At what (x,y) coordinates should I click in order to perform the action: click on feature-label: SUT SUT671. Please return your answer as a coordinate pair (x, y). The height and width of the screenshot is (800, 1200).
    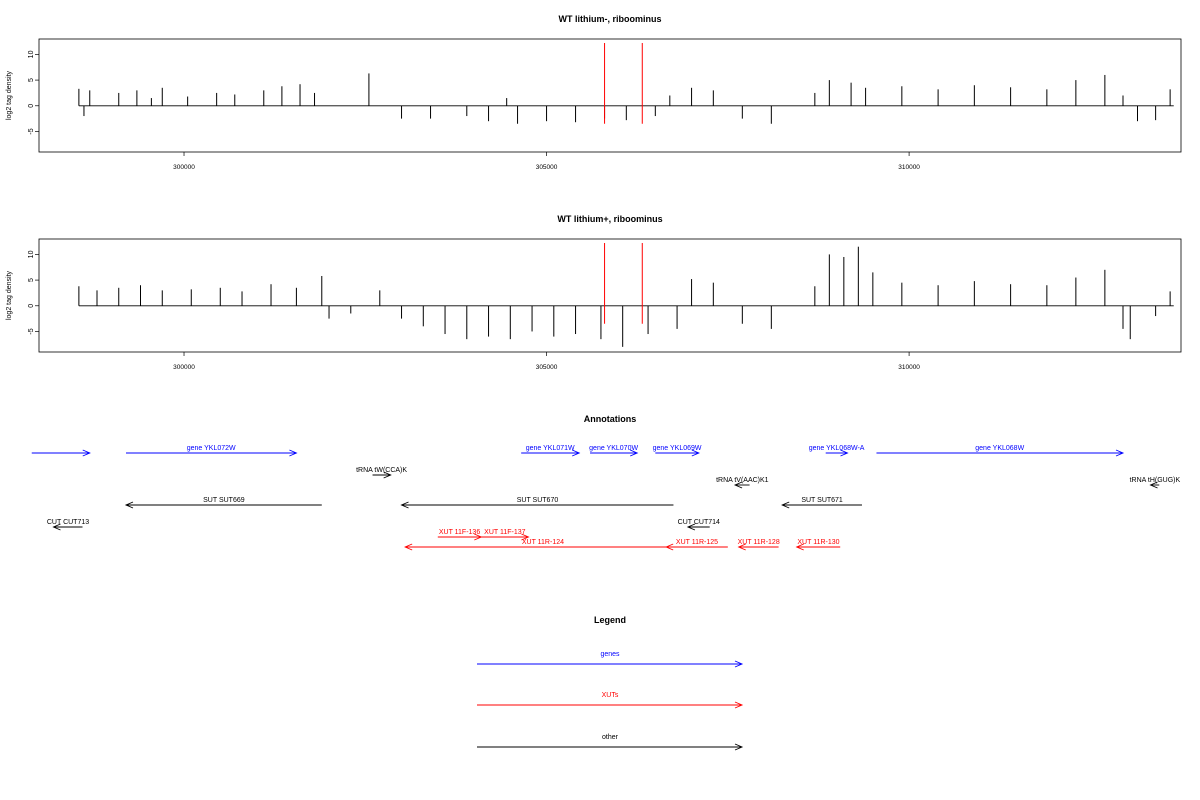
    Looking at the image, I should click on (822, 500).